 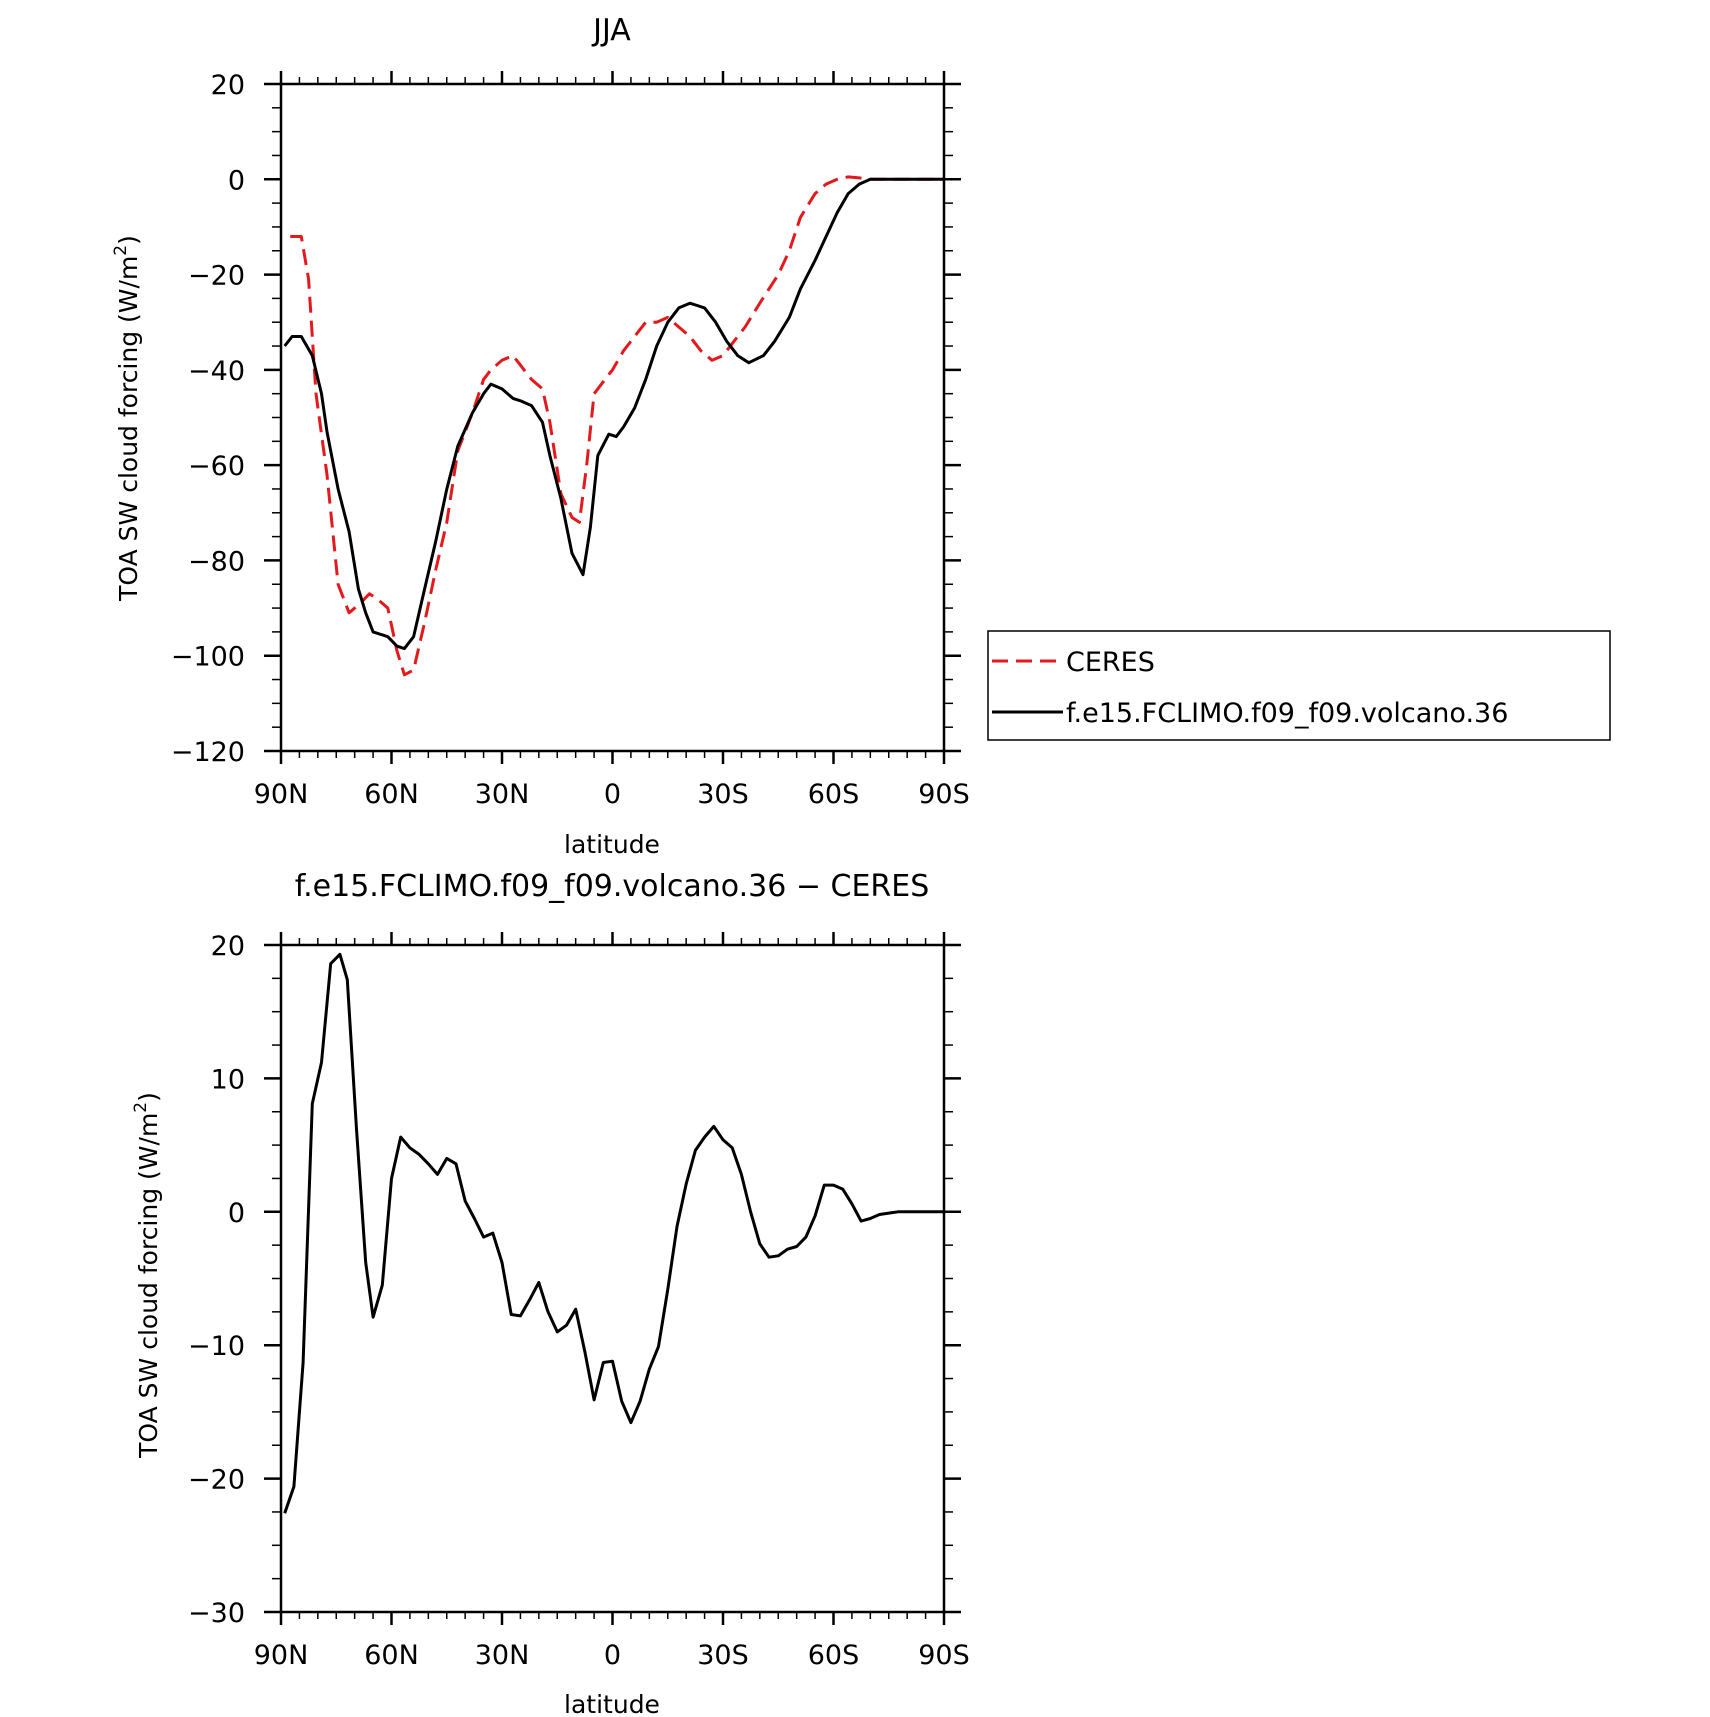 What do you see at coordinates (216, 276) in the screenshot?
I see `top-y-tick-label: −20` at bounding box center [216, 276].